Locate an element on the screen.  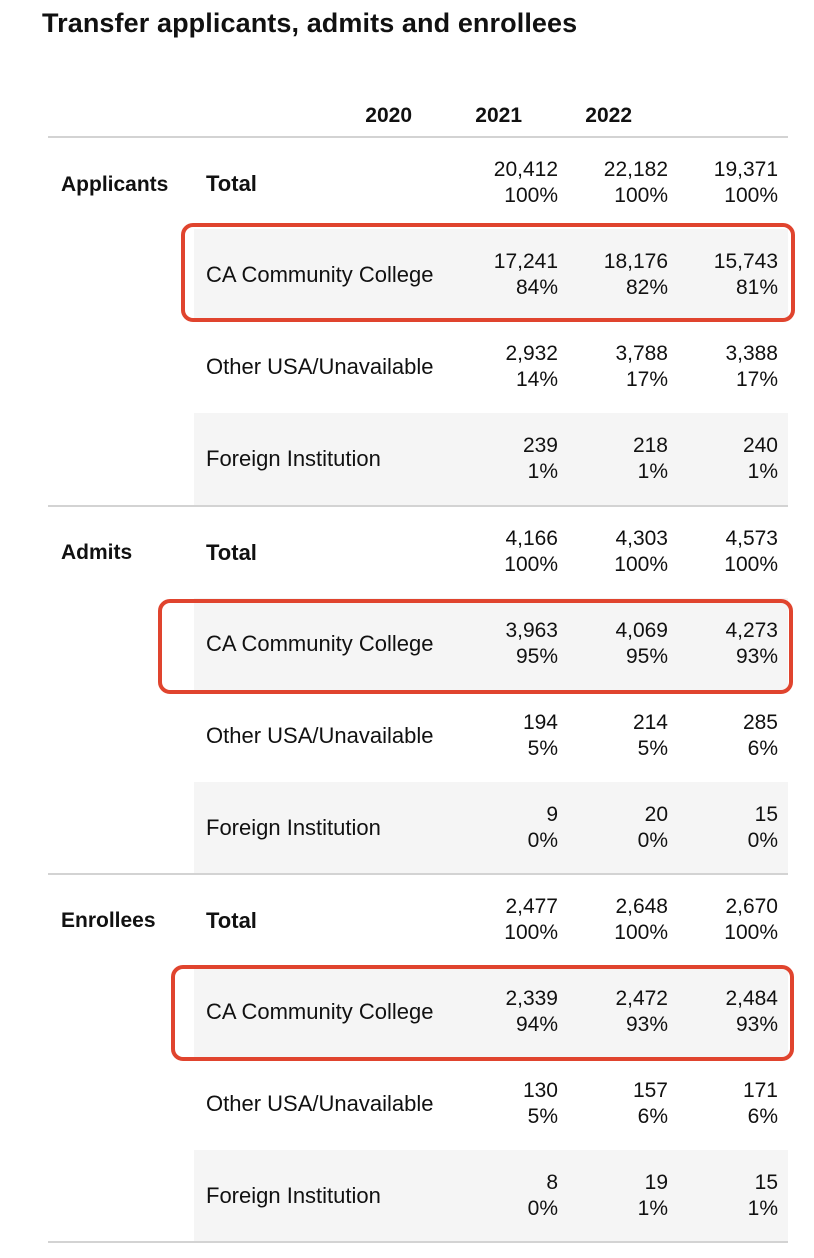
value-cell: 171 6% is located at coordinates (760, 1103).